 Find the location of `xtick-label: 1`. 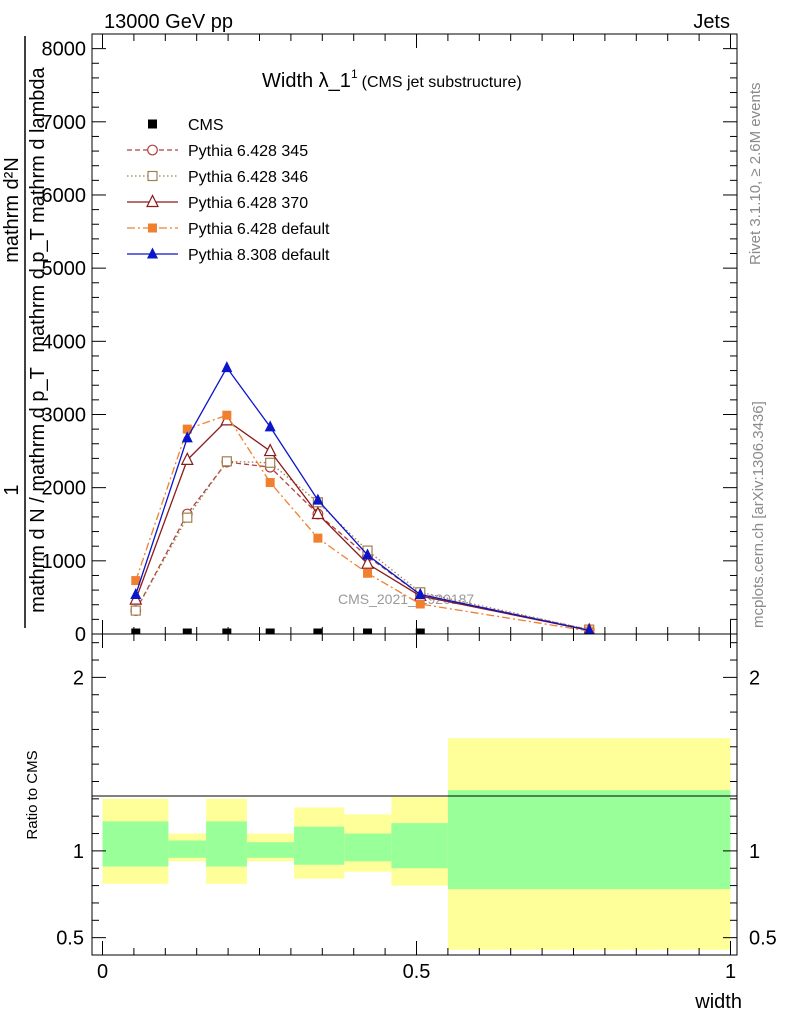

xtick-label: 1 is located at coordinates (730, 972).